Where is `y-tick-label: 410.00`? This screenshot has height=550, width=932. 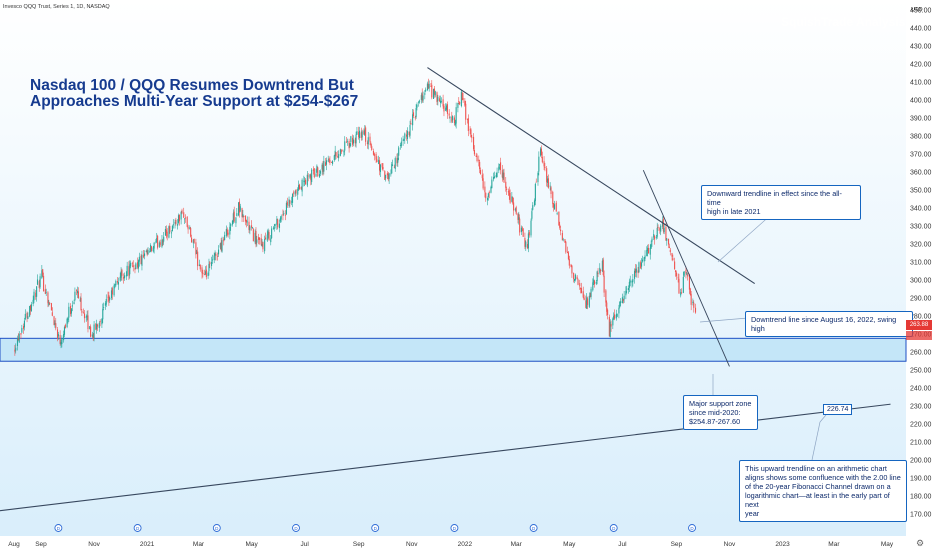 y-tick-label: 410.00 is located at coordinates (921, 83).